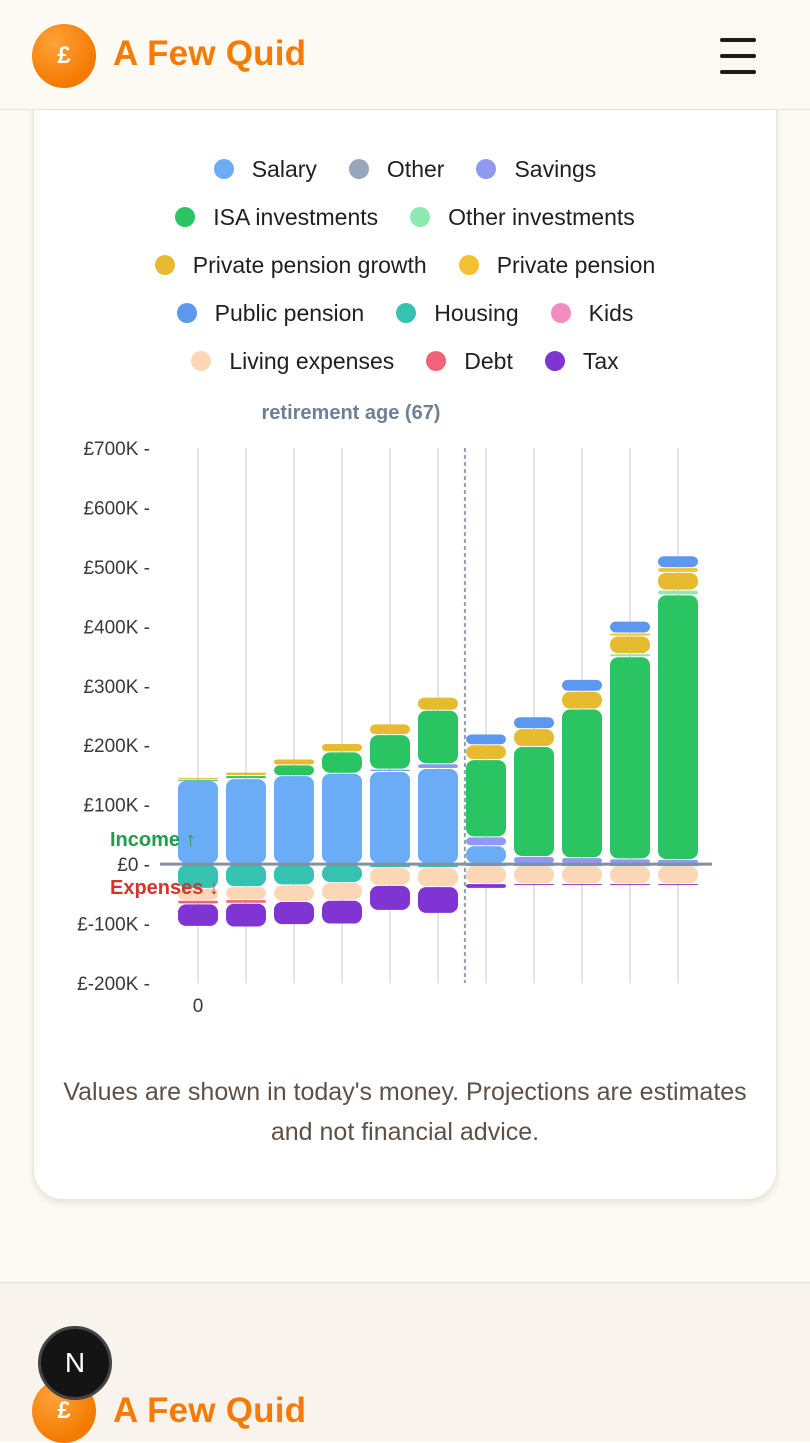 The width and height of the screenshot is (810, 1443). Describe the element at coordinates (276, 217) in the screenshot. I see `legend-item: ISA investments` at that location.